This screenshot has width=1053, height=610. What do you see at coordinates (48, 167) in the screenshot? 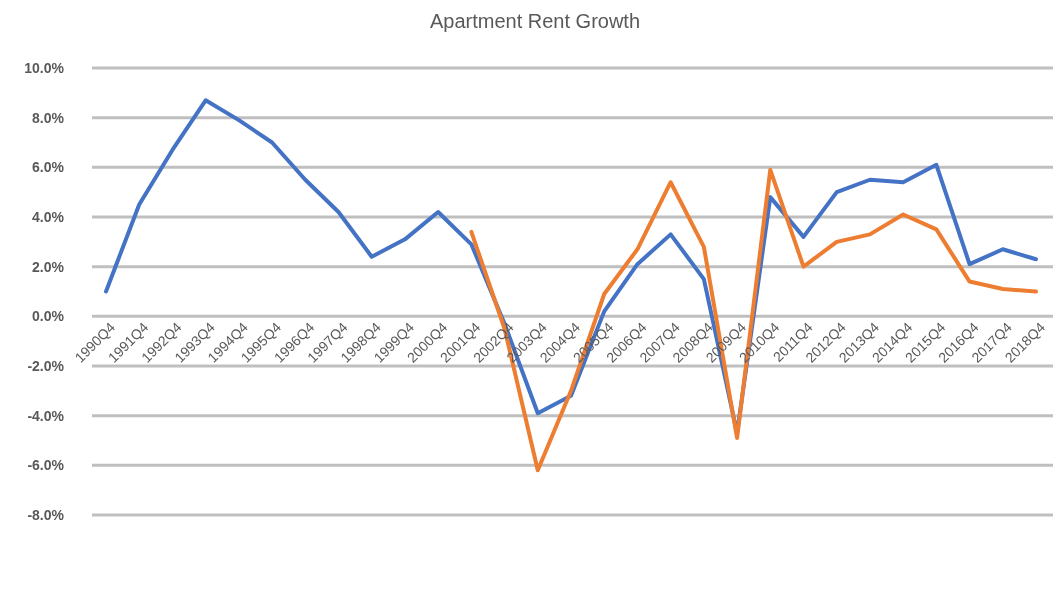
I see `y-tick-label: 6.0%` at bounding box center [48, 167].